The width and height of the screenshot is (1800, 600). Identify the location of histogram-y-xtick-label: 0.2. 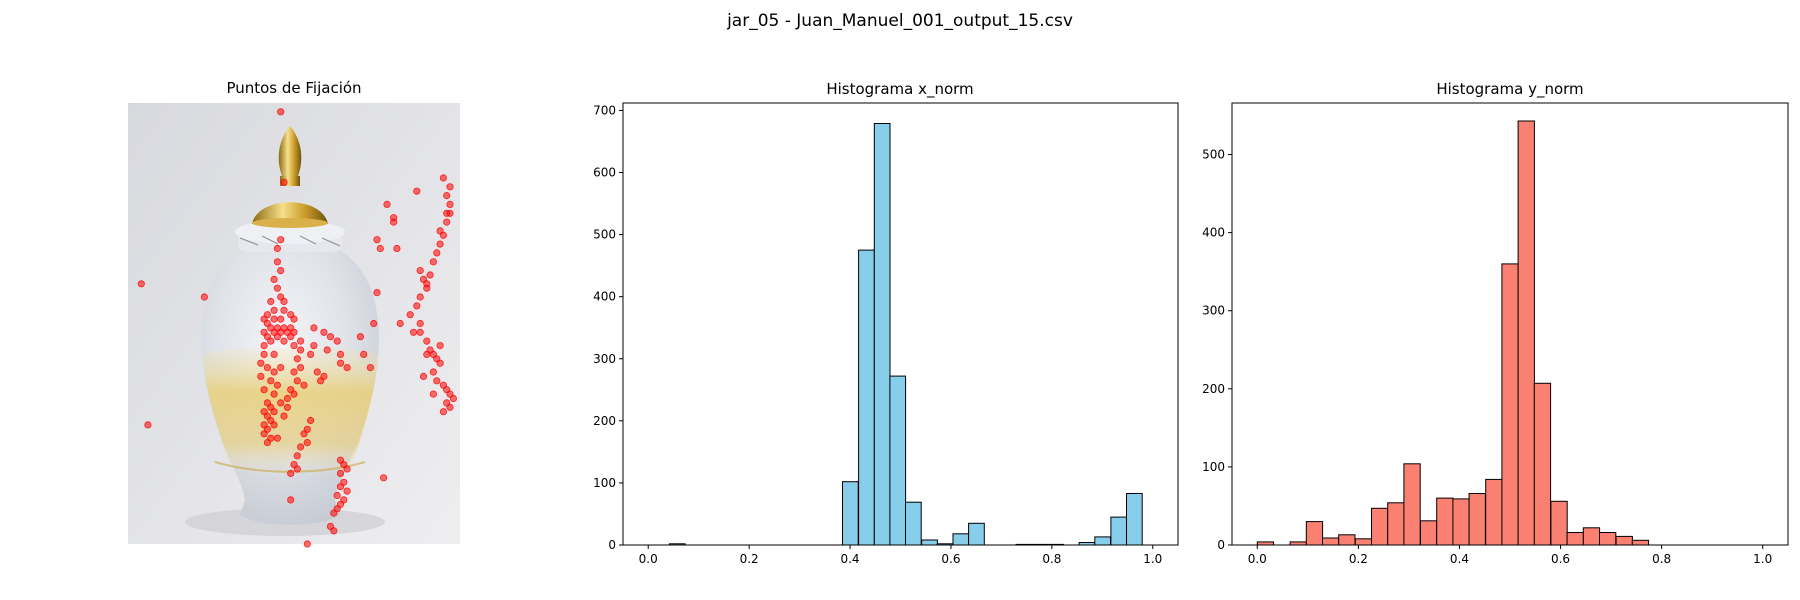
(1358, 559).